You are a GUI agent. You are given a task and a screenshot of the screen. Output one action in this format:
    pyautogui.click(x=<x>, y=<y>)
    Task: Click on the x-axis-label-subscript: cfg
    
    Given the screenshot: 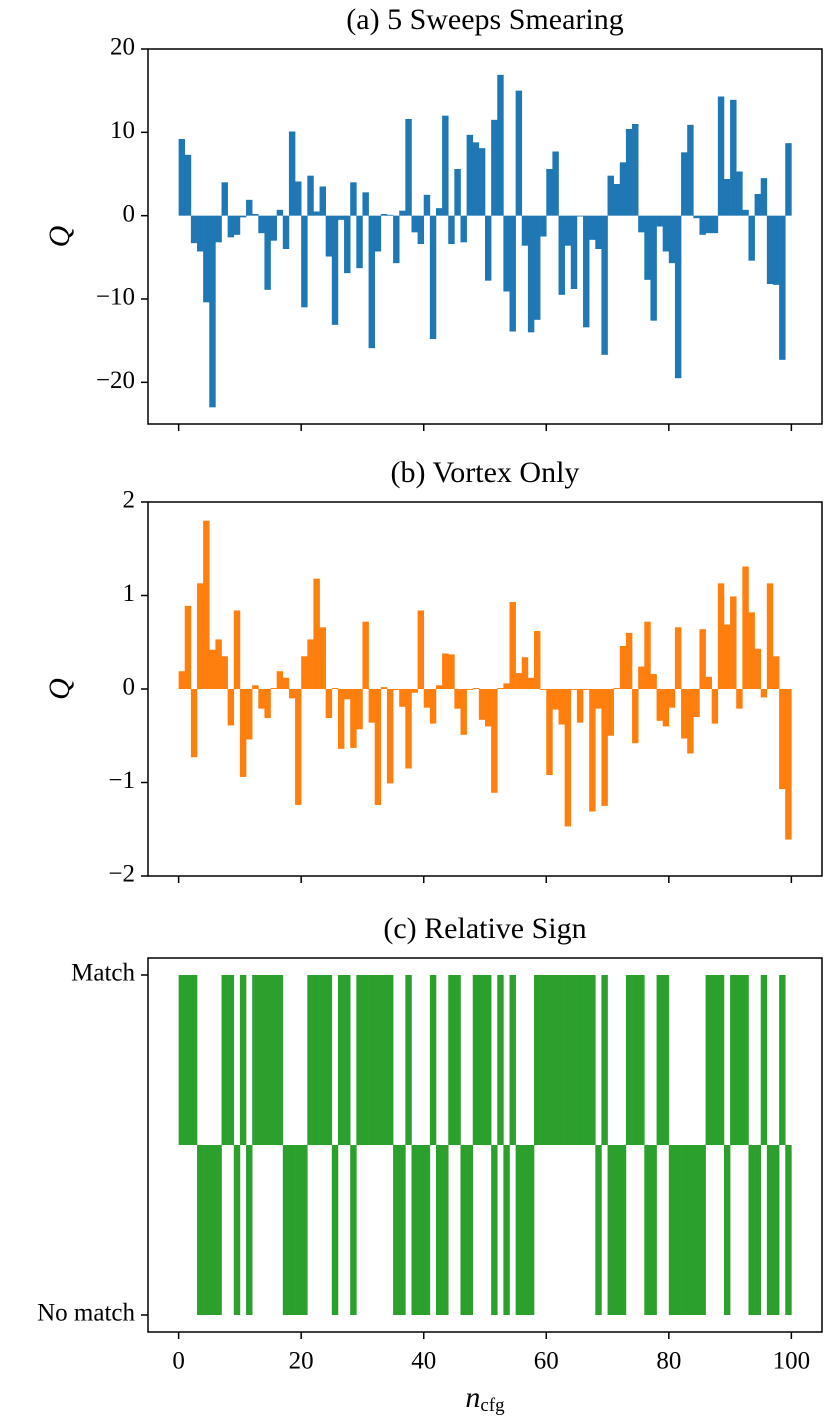 What is the action you would take?
    pyautogui.click(x=492, y=1405)
    